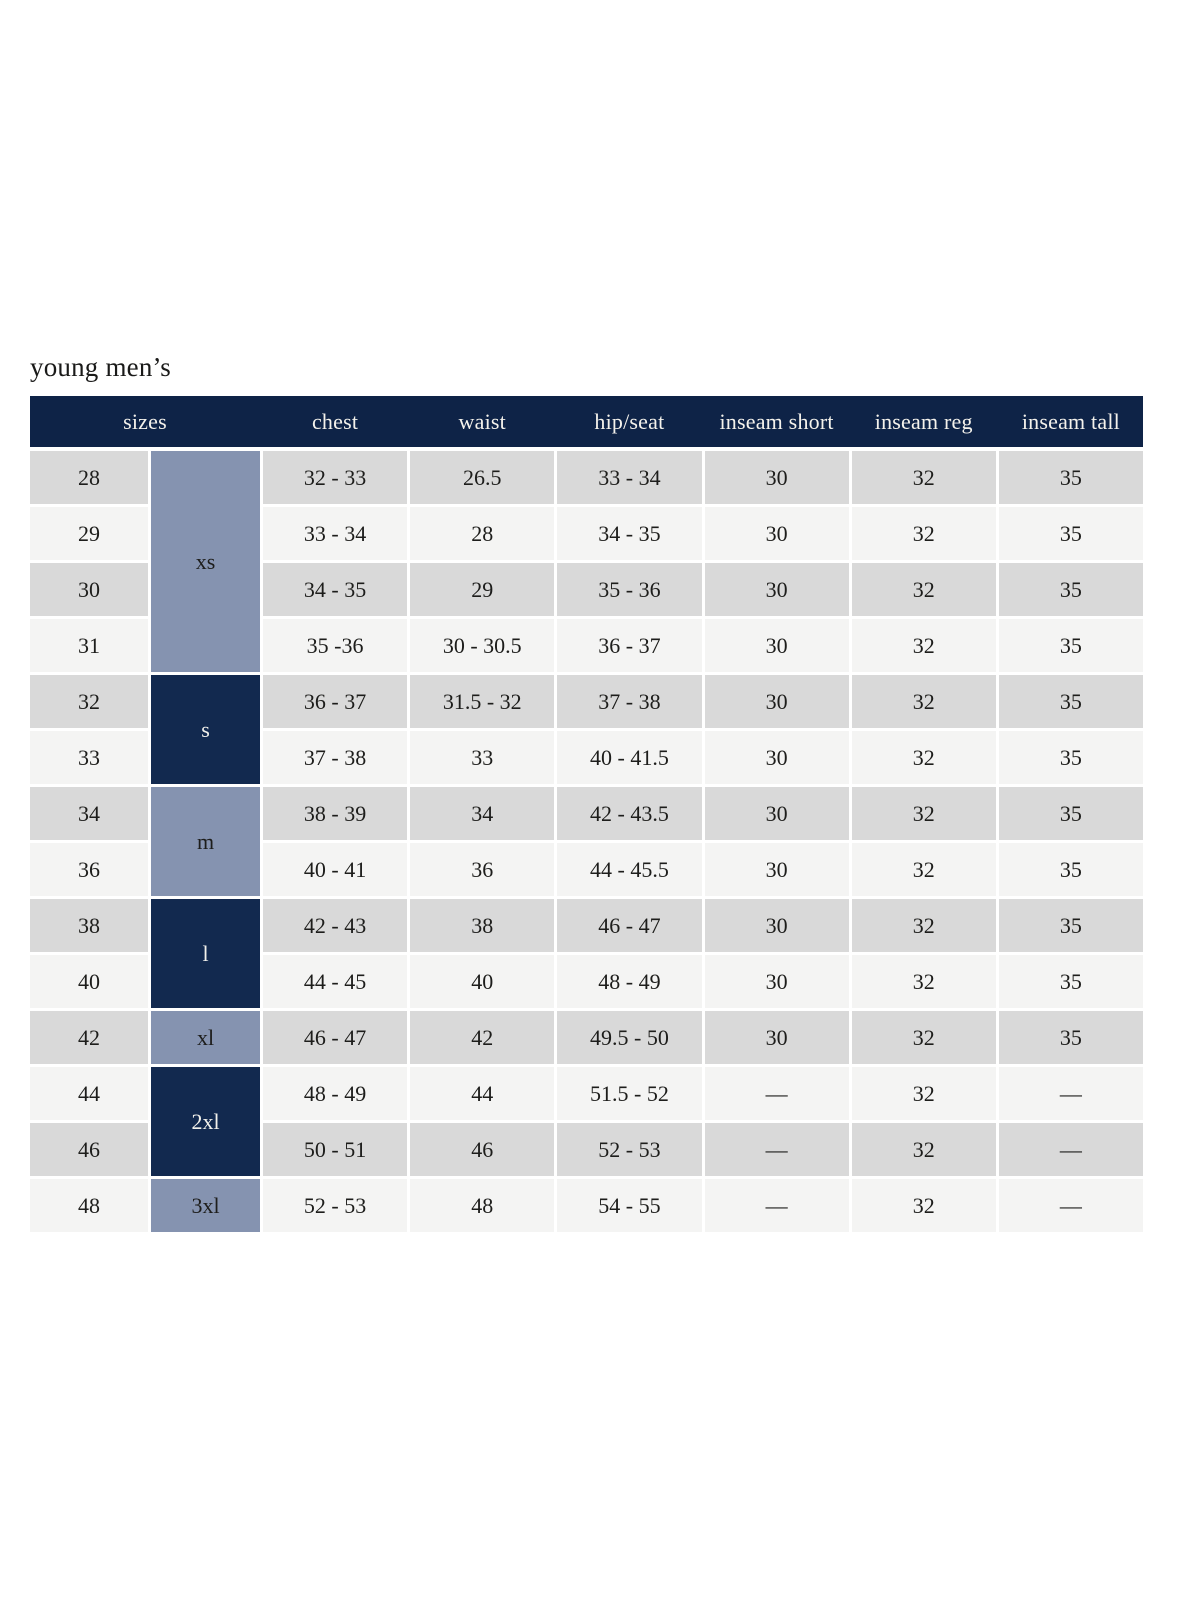 Image resolution: width=1200 pixels, height=1600 pixels. I want to click on size-cell: 36, so click(89, 869).